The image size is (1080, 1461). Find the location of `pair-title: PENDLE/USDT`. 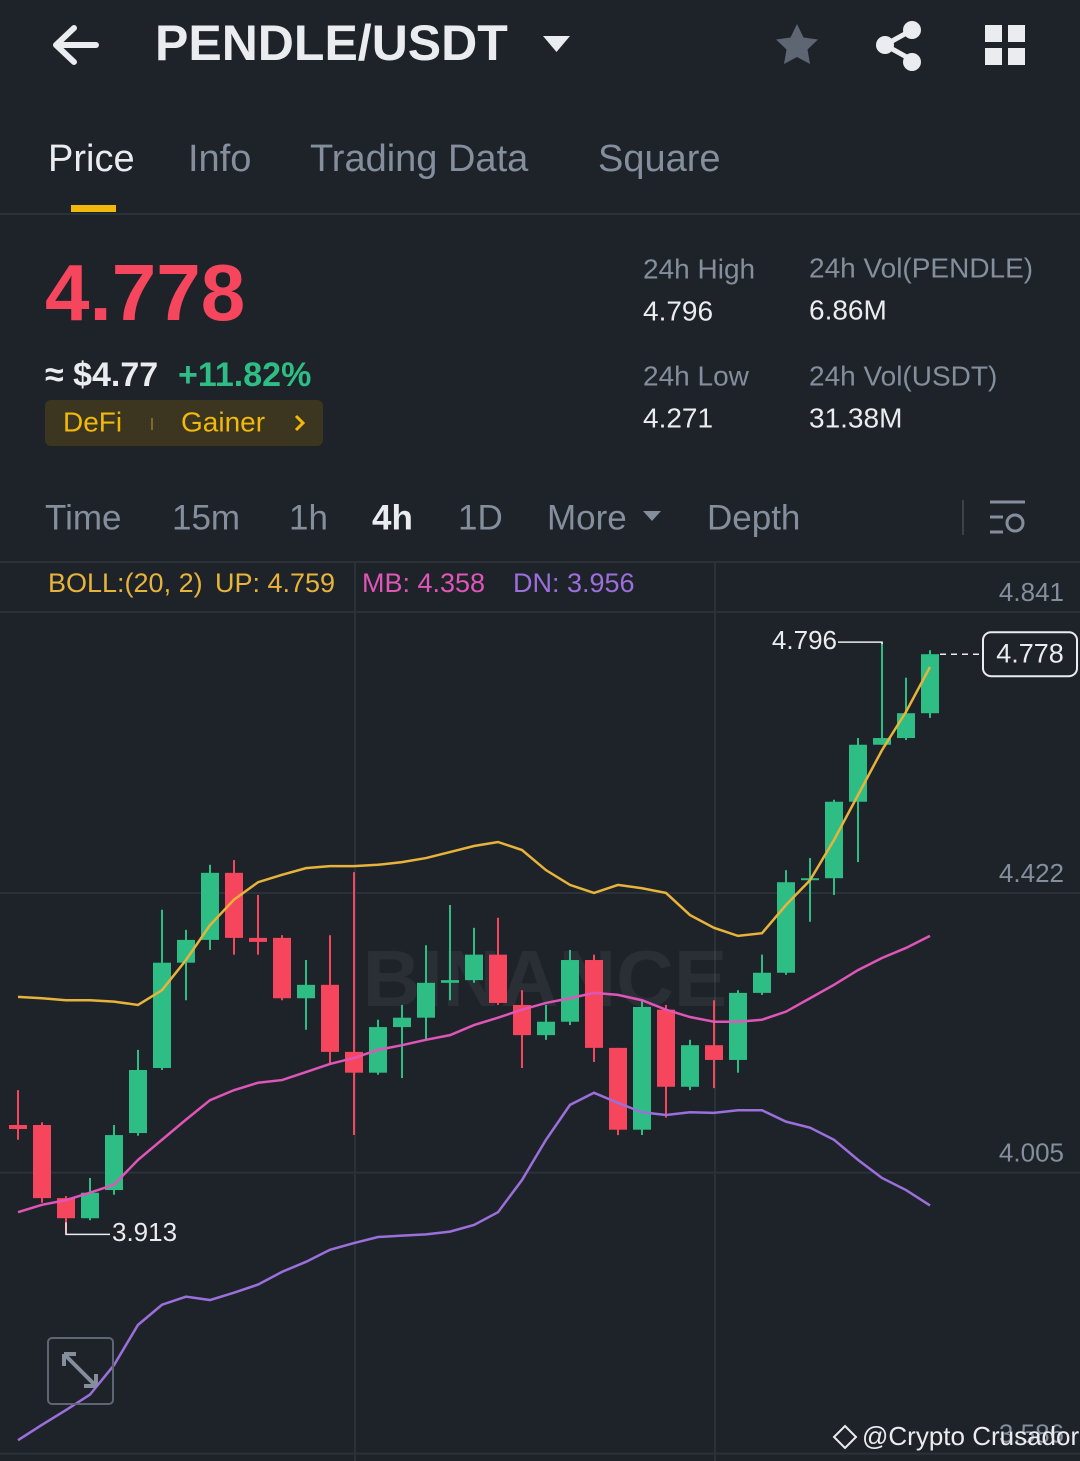

pair-title: PENDLE/USDT is located at coordinates (331, 43).